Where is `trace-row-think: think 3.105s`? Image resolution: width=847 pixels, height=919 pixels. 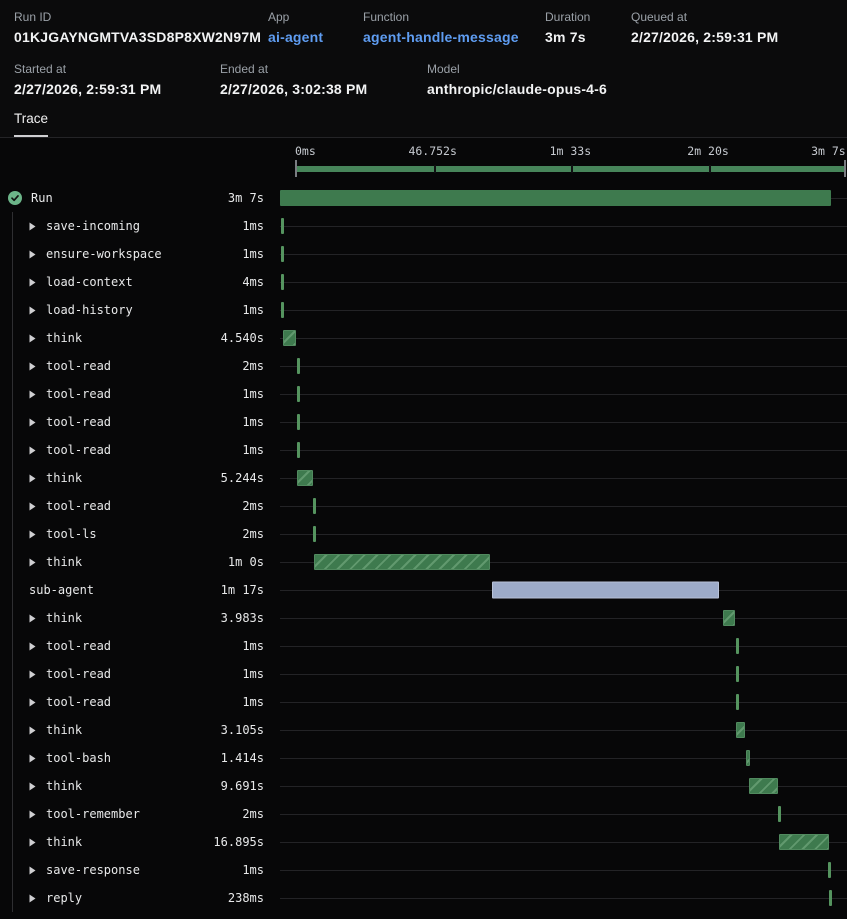
trace-row-think: think 3.105s is located at coordinates (423, 730).